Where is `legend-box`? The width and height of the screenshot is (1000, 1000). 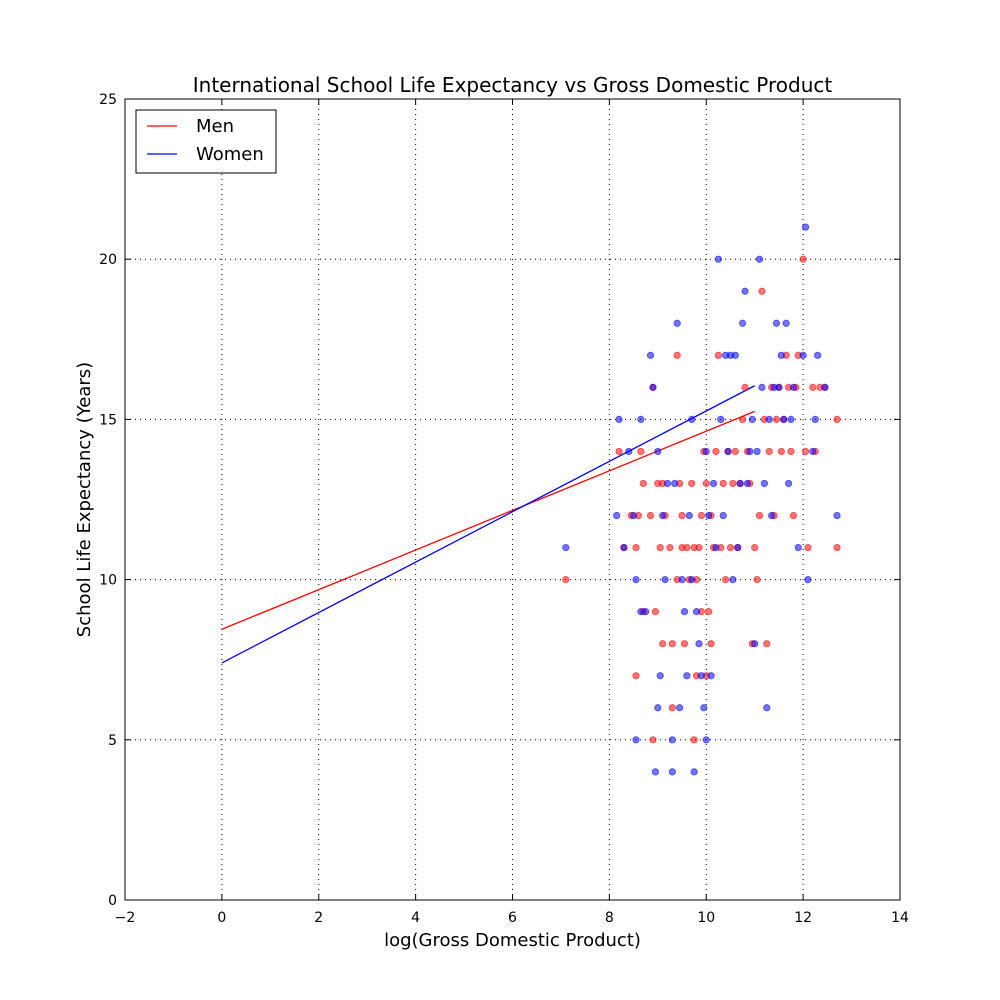 legend-box is located at coordinates (206, 141).